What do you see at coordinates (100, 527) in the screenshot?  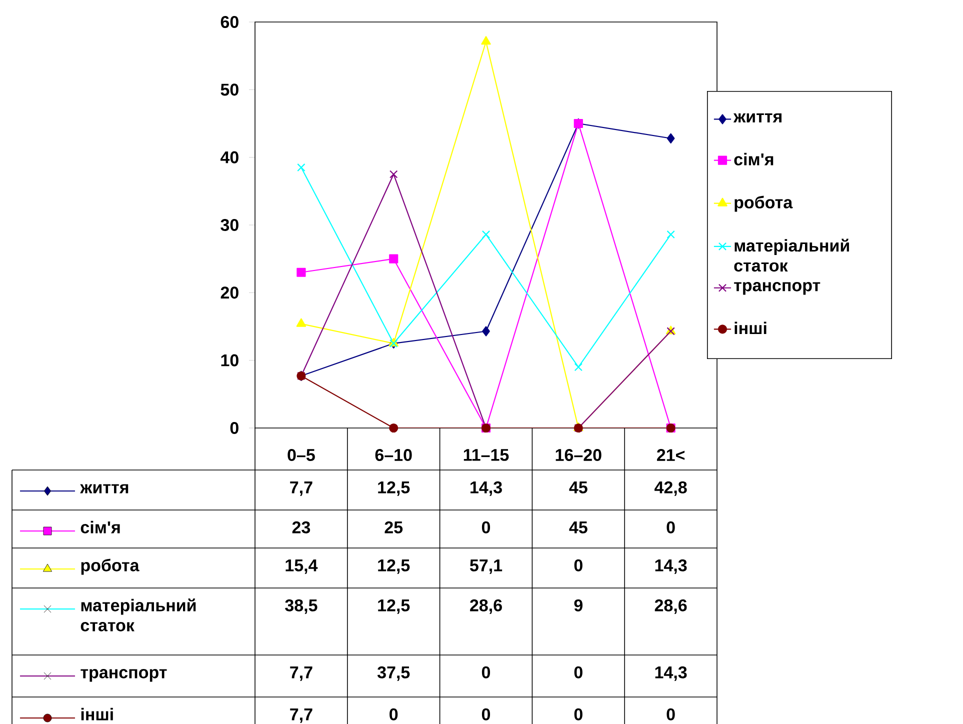 I see `text: сім'я` at bounding box center [100, 527].